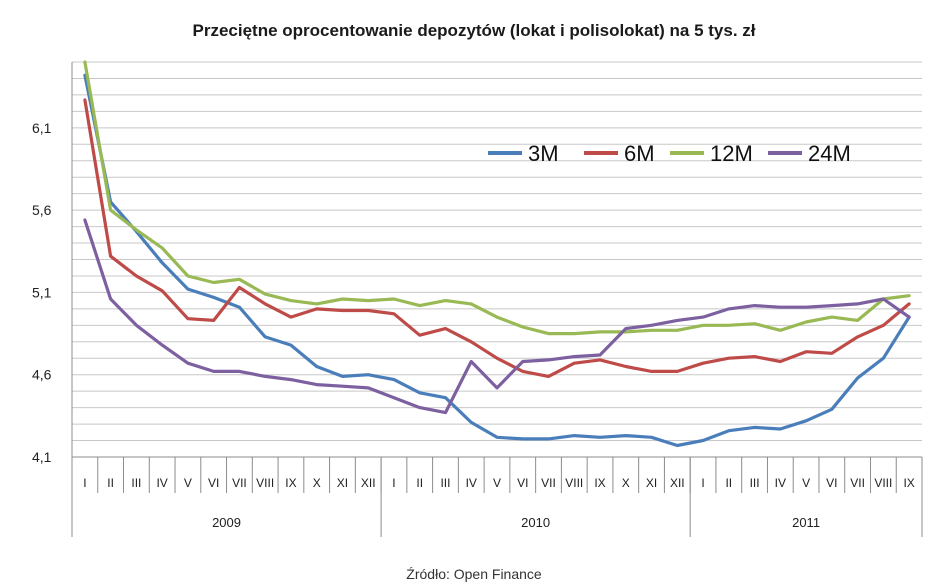  Describe the element at coordinates (806, 522) in the screenshot. I see `year-label: 2011` at that location.